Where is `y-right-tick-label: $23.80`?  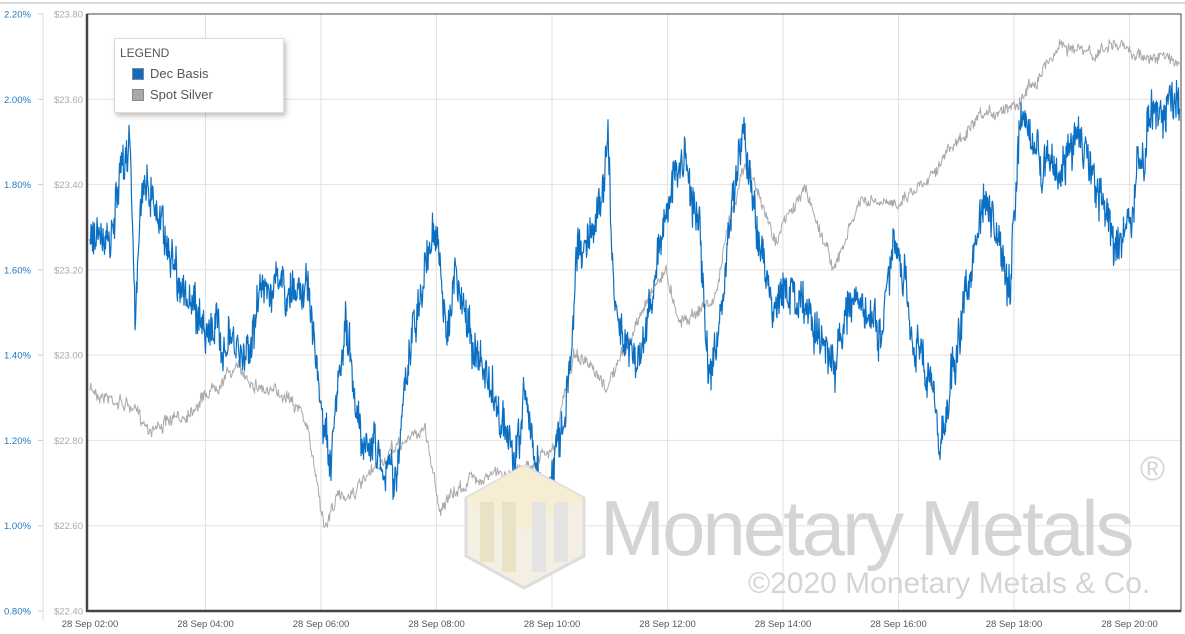
y-right-tick-label: $23.80 is located at coordinates (68, 15).